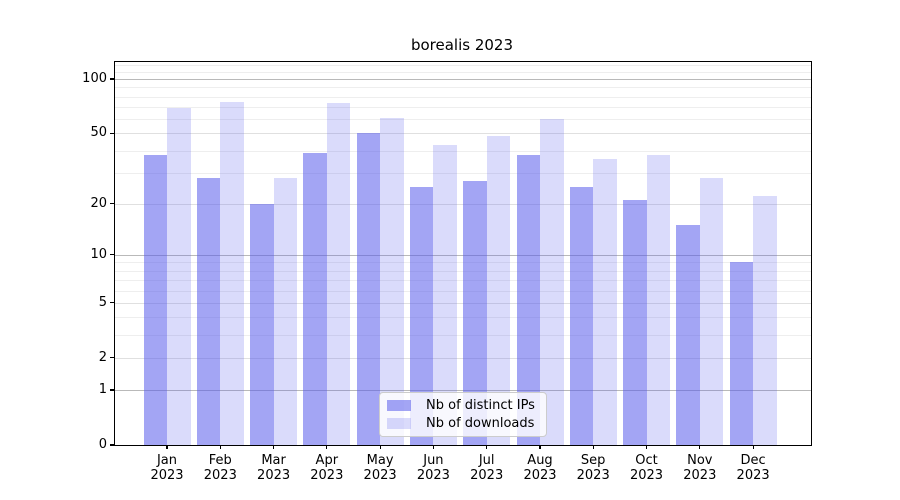 This screenshot has width=900, height=500. Describe the element at coordinates (753, 468) in the screenshot. I see `x-tick-label: Dec 2023` at that location.